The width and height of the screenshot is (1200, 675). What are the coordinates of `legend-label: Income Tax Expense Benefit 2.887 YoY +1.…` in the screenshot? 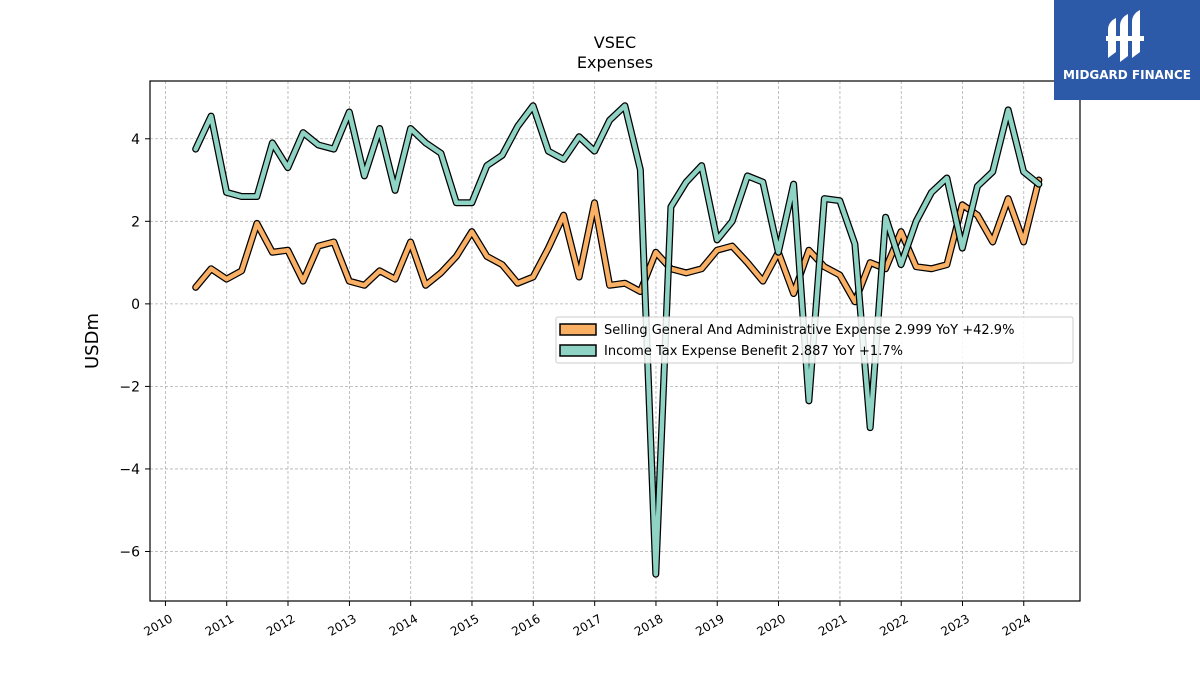 It's located at (753, 351).